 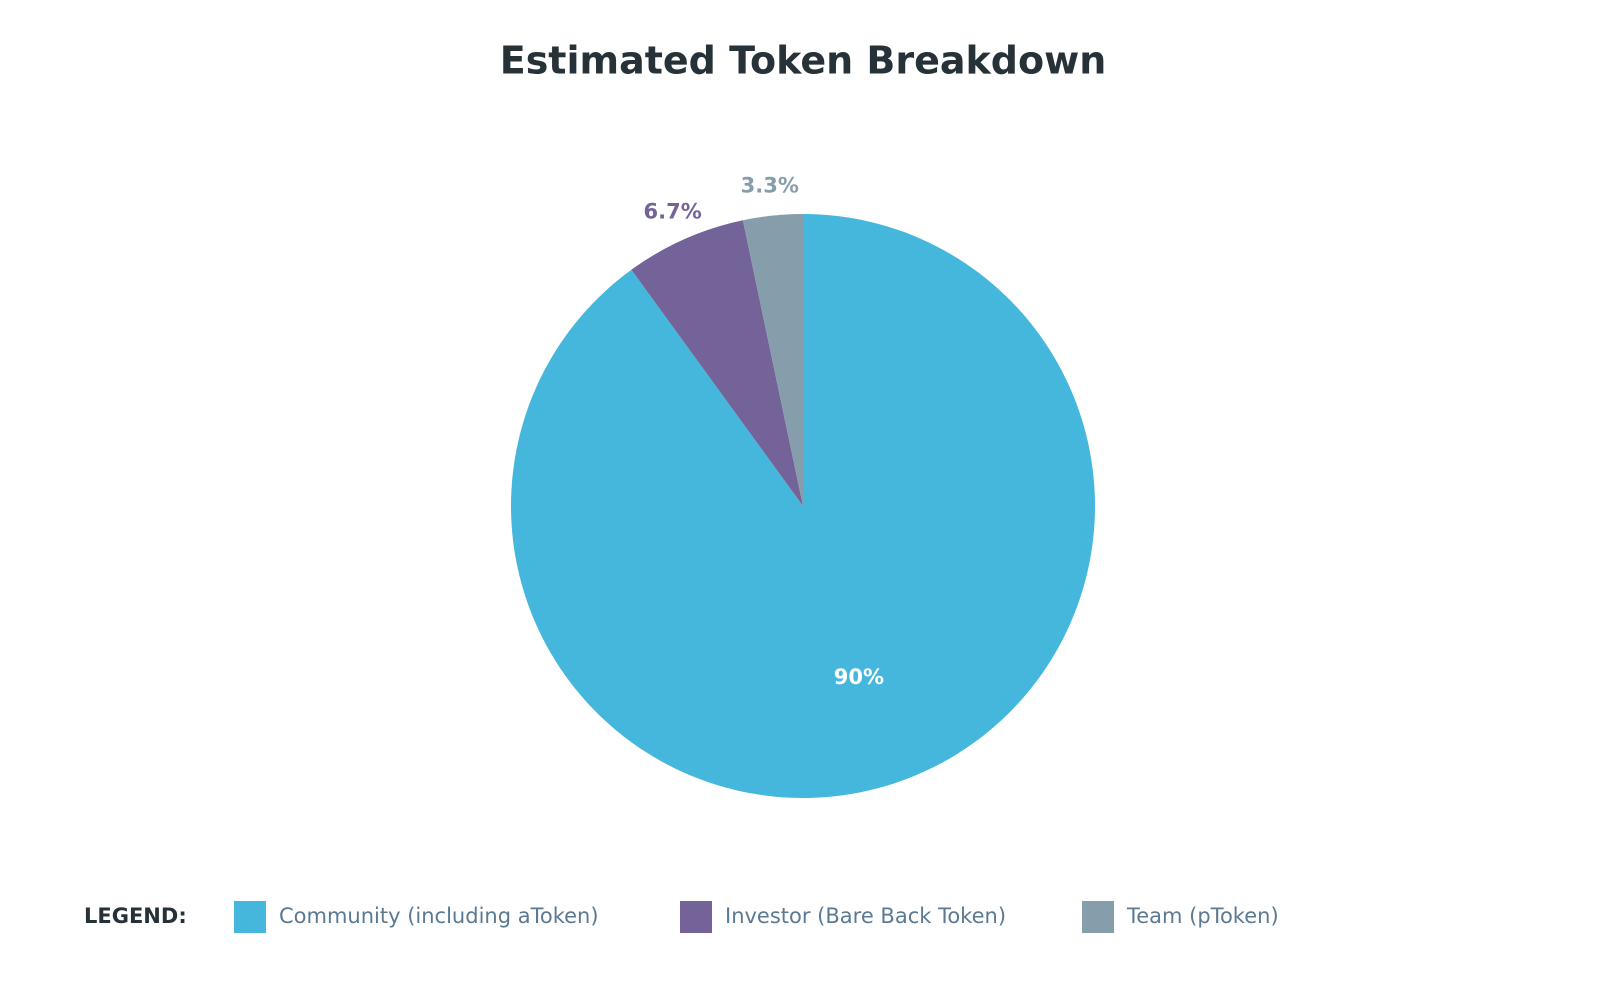 What do you see at coordinates (770, 186) in the screenshot?
I see `data-label: 3.3%` at bounding box center [770, 186].